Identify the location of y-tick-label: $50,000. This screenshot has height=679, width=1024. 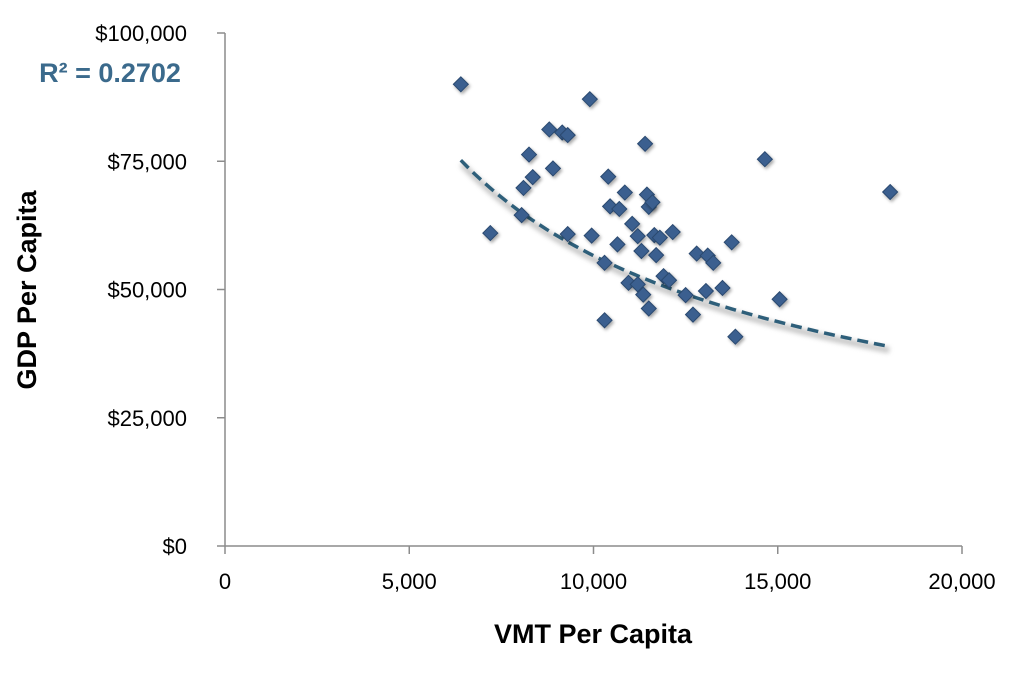
(147, 290).